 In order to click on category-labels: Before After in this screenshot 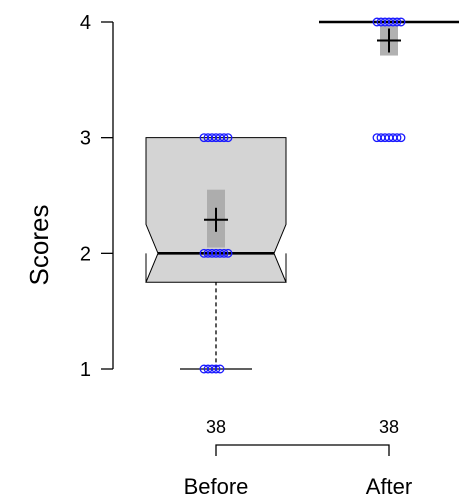, I will do `click(298, 486)`.